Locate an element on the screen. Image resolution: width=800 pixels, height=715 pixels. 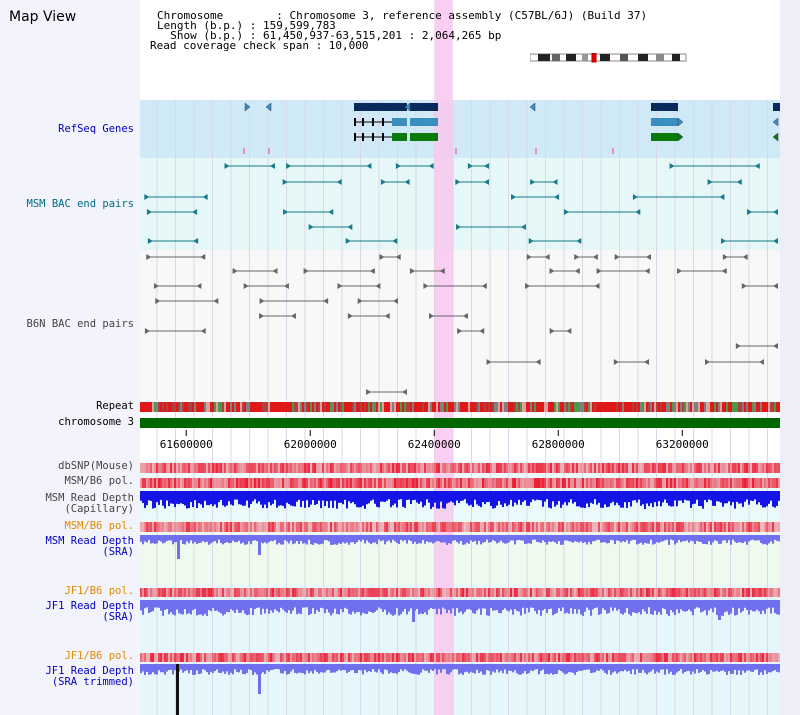
b6n-bac-pair-end is located at coordinates (306, 271).